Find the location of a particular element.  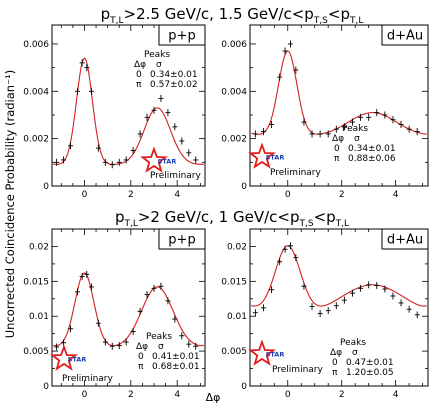

system-tag: d+Au is located at coordinates (405, 240).